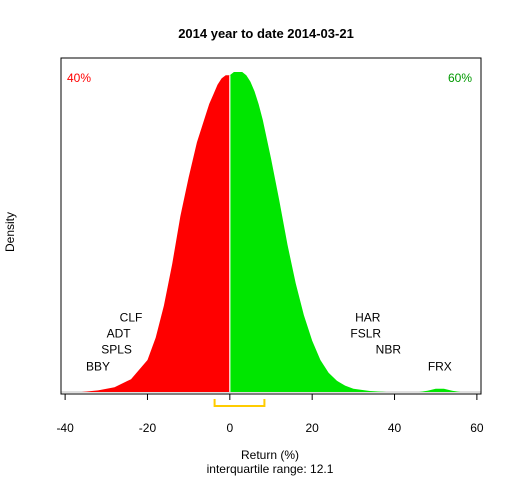  Describe the element at coordinates (270, 414) in the screenshot. I see `x-axis: -40 -20 0 20 40 60` at that location.